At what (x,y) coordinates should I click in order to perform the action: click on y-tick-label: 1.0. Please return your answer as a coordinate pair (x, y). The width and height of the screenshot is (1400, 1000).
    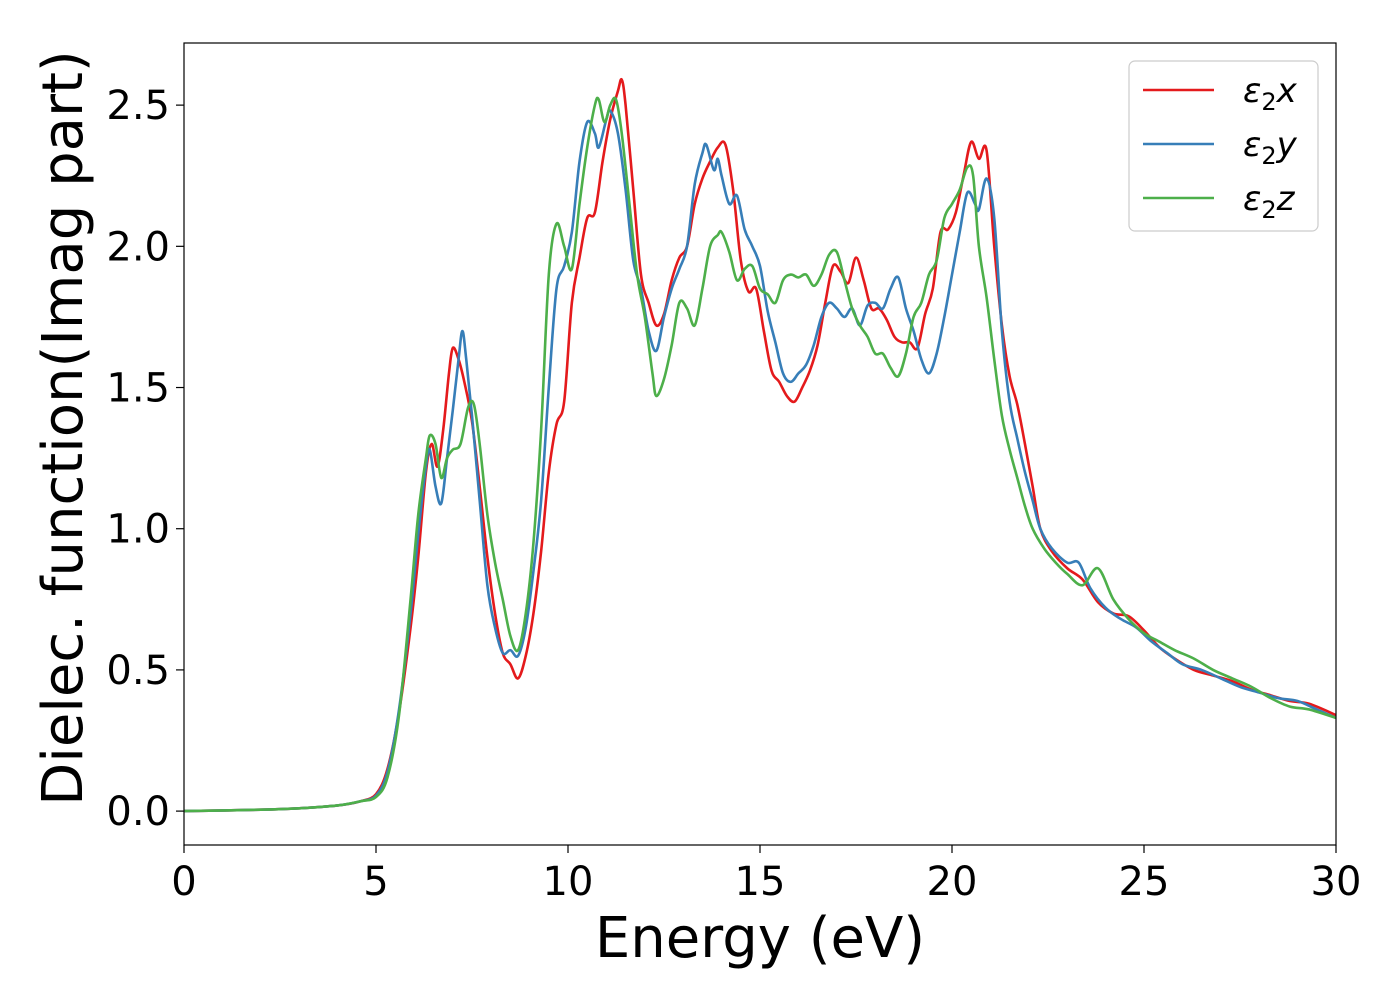
    Looking at the image, I should click on (138, 530).